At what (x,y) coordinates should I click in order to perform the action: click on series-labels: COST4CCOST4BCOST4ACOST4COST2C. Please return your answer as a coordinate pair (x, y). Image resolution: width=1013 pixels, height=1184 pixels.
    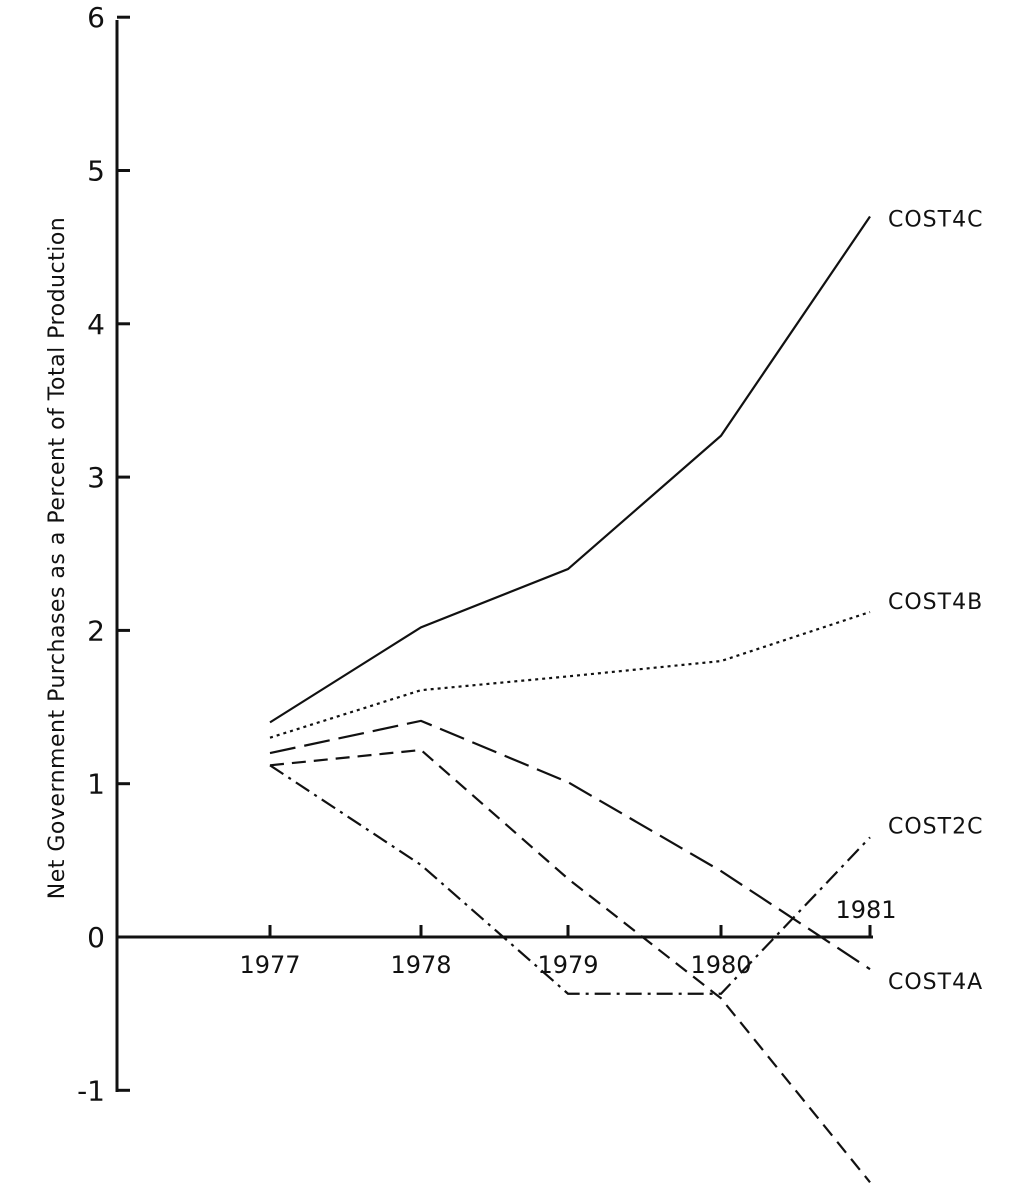
    Looking at the image, I should click on (935, 695).